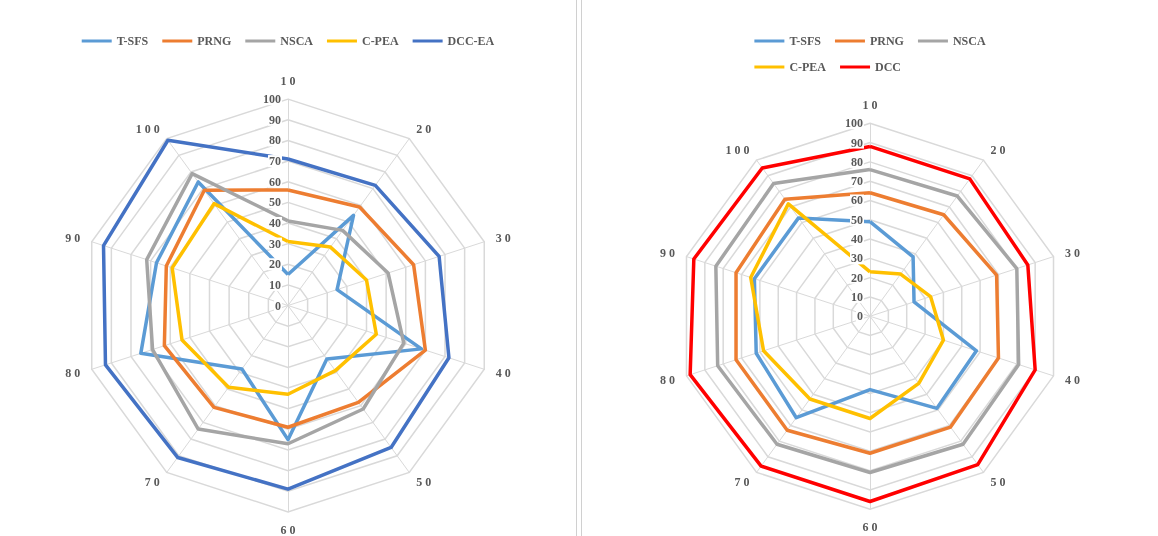 This screenshot has height=536, width=1158. What do you see at coordinates (471, 41) in the screenshot?
I see `legend-label: DCC-EA` at bounding box center [471, 41].